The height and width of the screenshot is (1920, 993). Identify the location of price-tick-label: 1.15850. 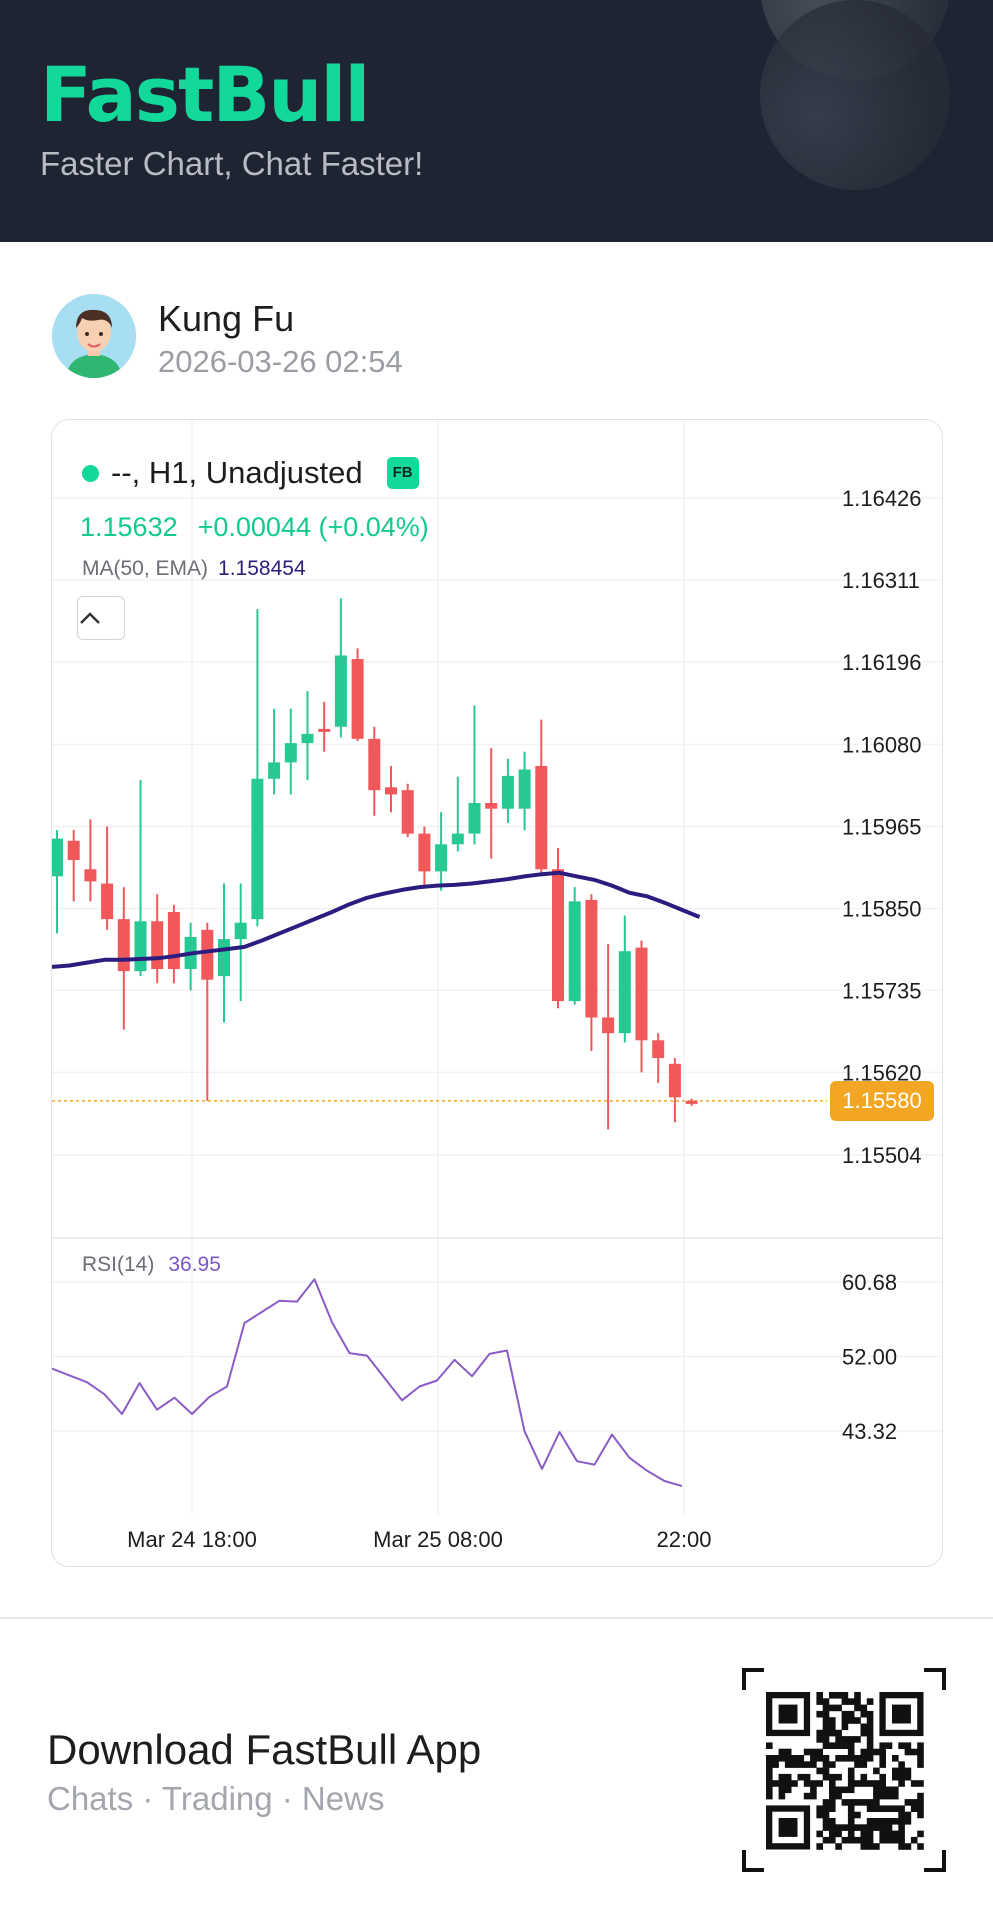
(882, 908).